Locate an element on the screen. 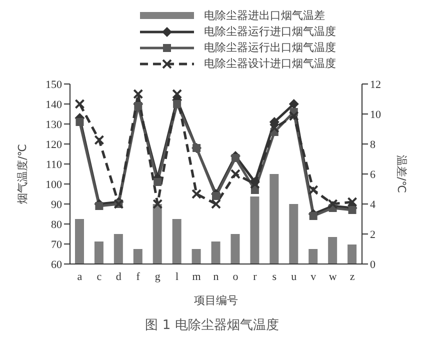 The width and height of the screenshot is (424, 360). y2-tick-label: 10 is located at coordinates (376, 114).